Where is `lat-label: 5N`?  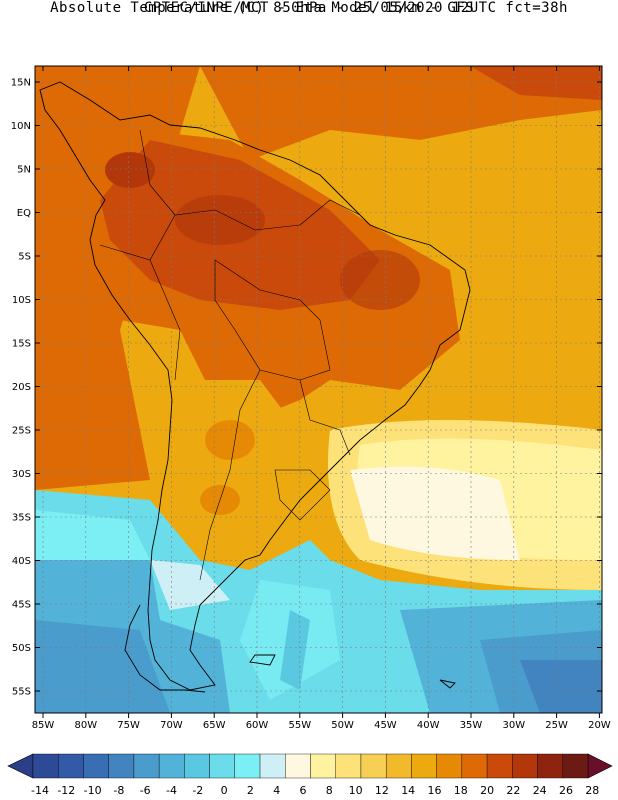 lat-label: 5N is located at coordinates (24, 170).